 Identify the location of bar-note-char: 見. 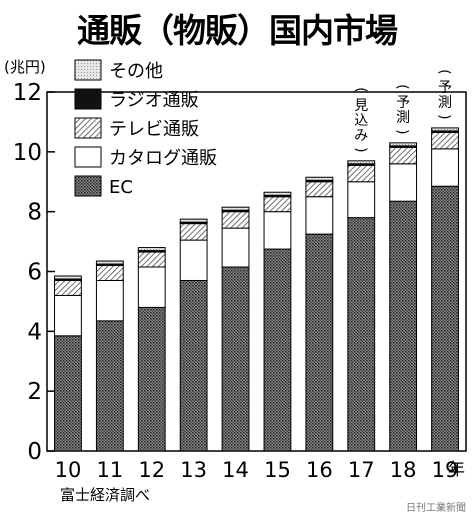
(361, 106).